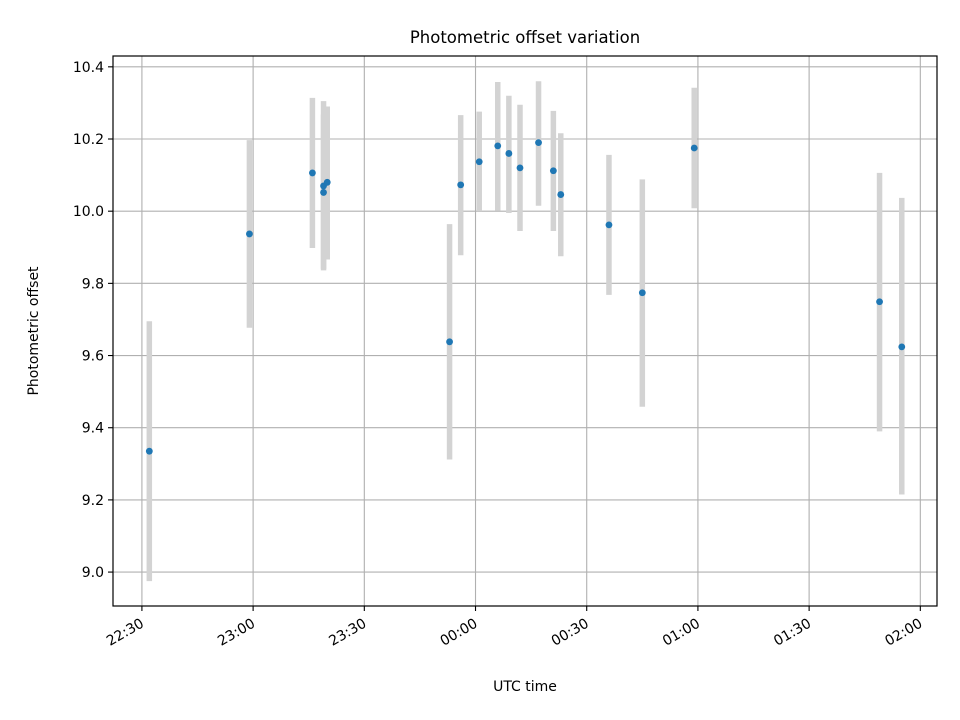 This screenshot has height=720, width=960. I want to click on y-axis-label: Photometric offset, so click(34, 331).